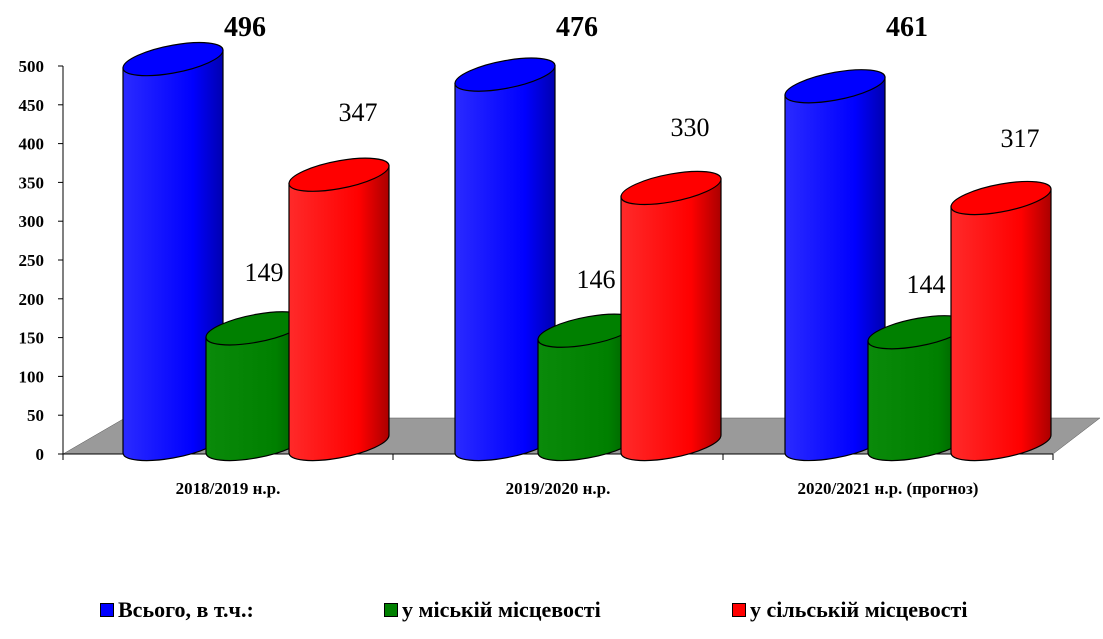  What do you see at coordinates (926, 284) in the screenshot?
I see `data-label-urban: 144` at bounding box center [926, 284].